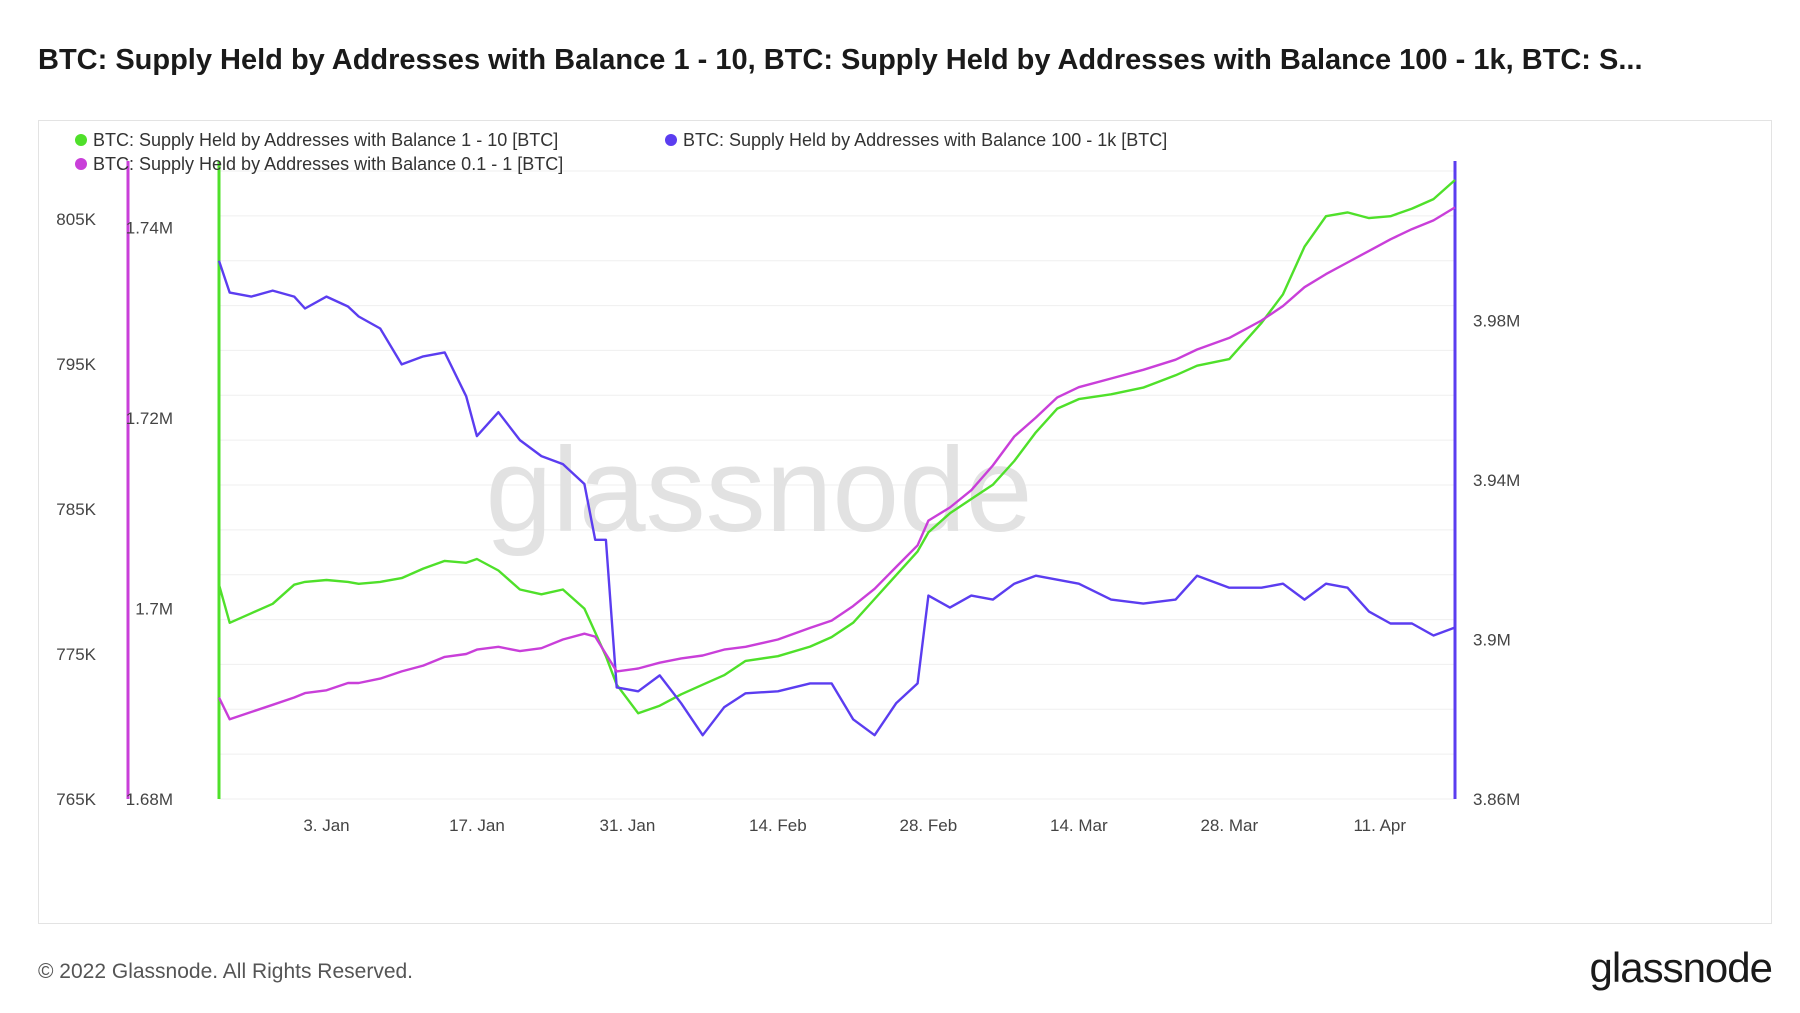 The image size is (1800, 1013). What do you see at coordinates (758, 490) in the screenshot?
I see `watermark-text: glassnode` at bounding box center [758, 490].